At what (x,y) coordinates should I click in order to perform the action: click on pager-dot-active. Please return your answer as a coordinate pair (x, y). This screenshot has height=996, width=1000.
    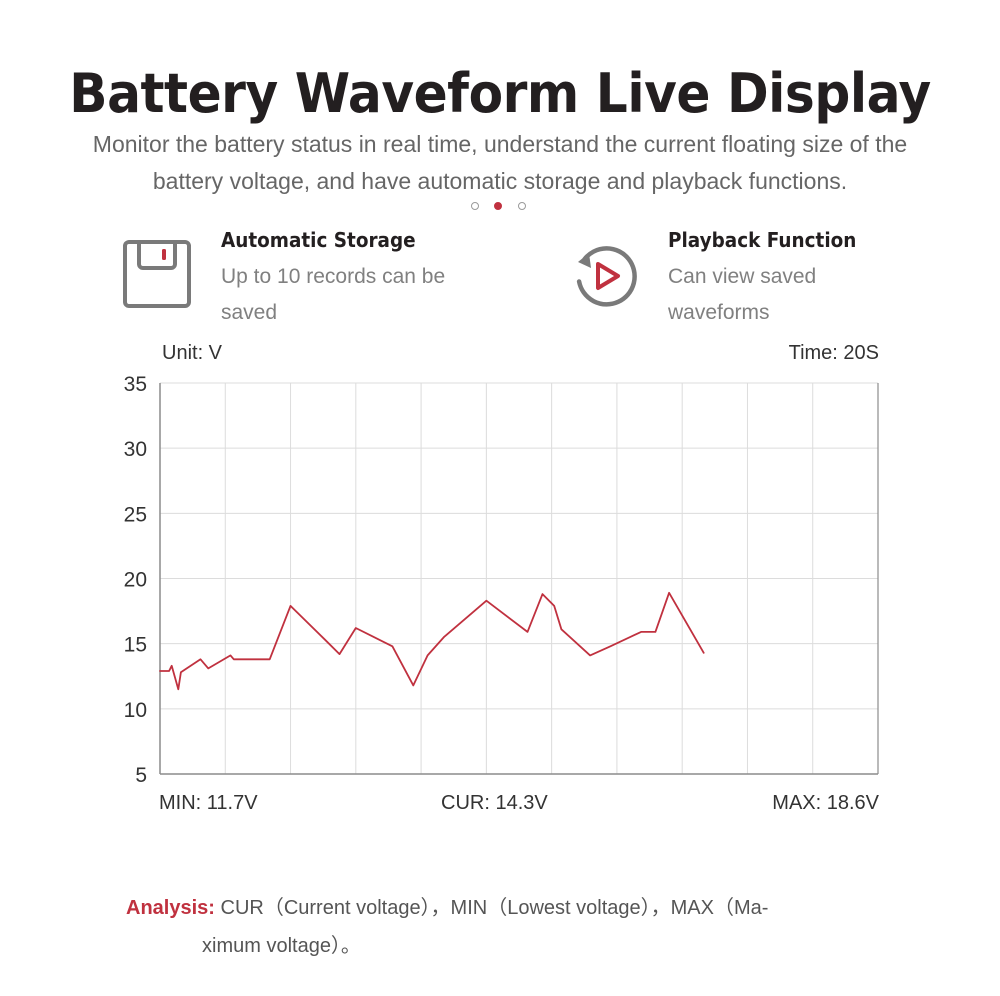
    Looking at the image, I should click on (498, 206).